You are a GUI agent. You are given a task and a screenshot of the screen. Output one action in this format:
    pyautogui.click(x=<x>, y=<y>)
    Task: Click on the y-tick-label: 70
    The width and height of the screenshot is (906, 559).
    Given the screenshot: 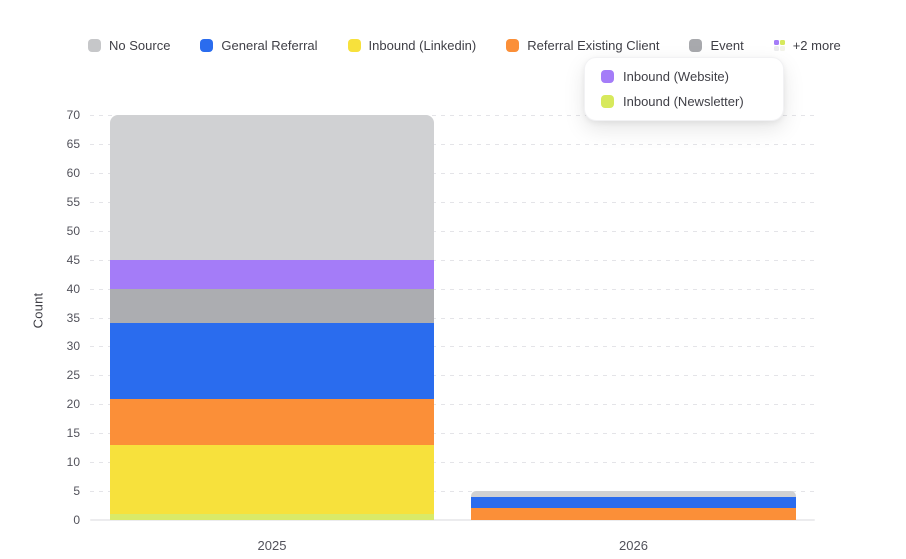 What is the action you would take?
    pyautogui.click(x=73, y=115)
    